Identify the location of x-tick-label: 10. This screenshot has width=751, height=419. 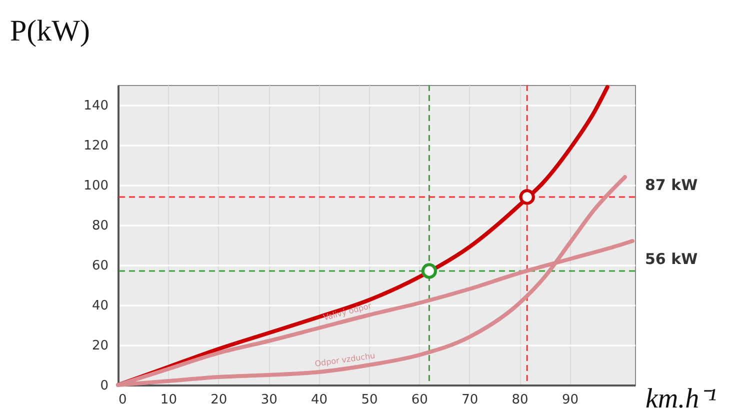
(168, 400).